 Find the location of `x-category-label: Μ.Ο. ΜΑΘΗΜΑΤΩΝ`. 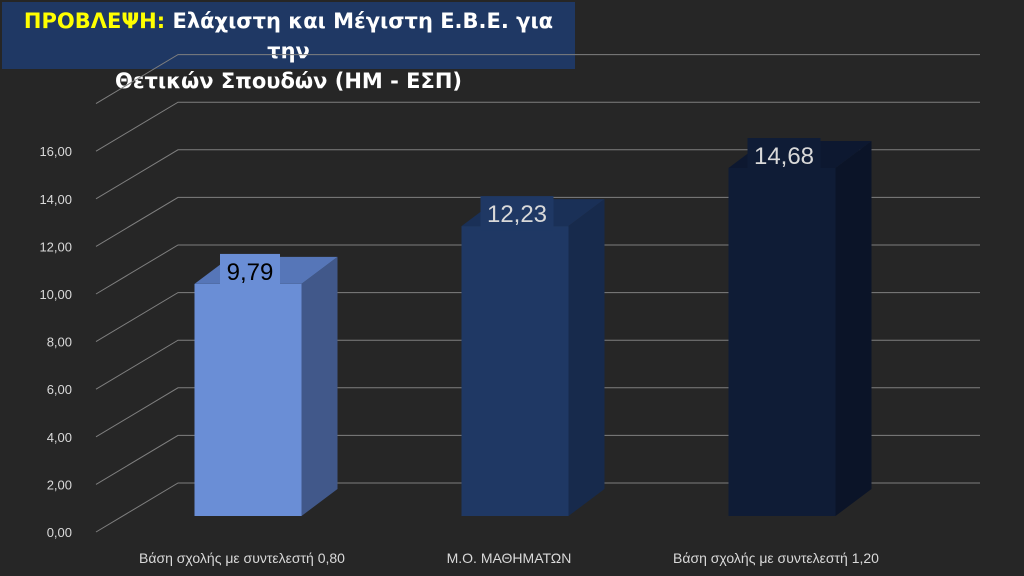

x-category-label: Μ.Ο. ΜΑΘΗΜΑΤΩΝ is located at coordinates (509, 558).